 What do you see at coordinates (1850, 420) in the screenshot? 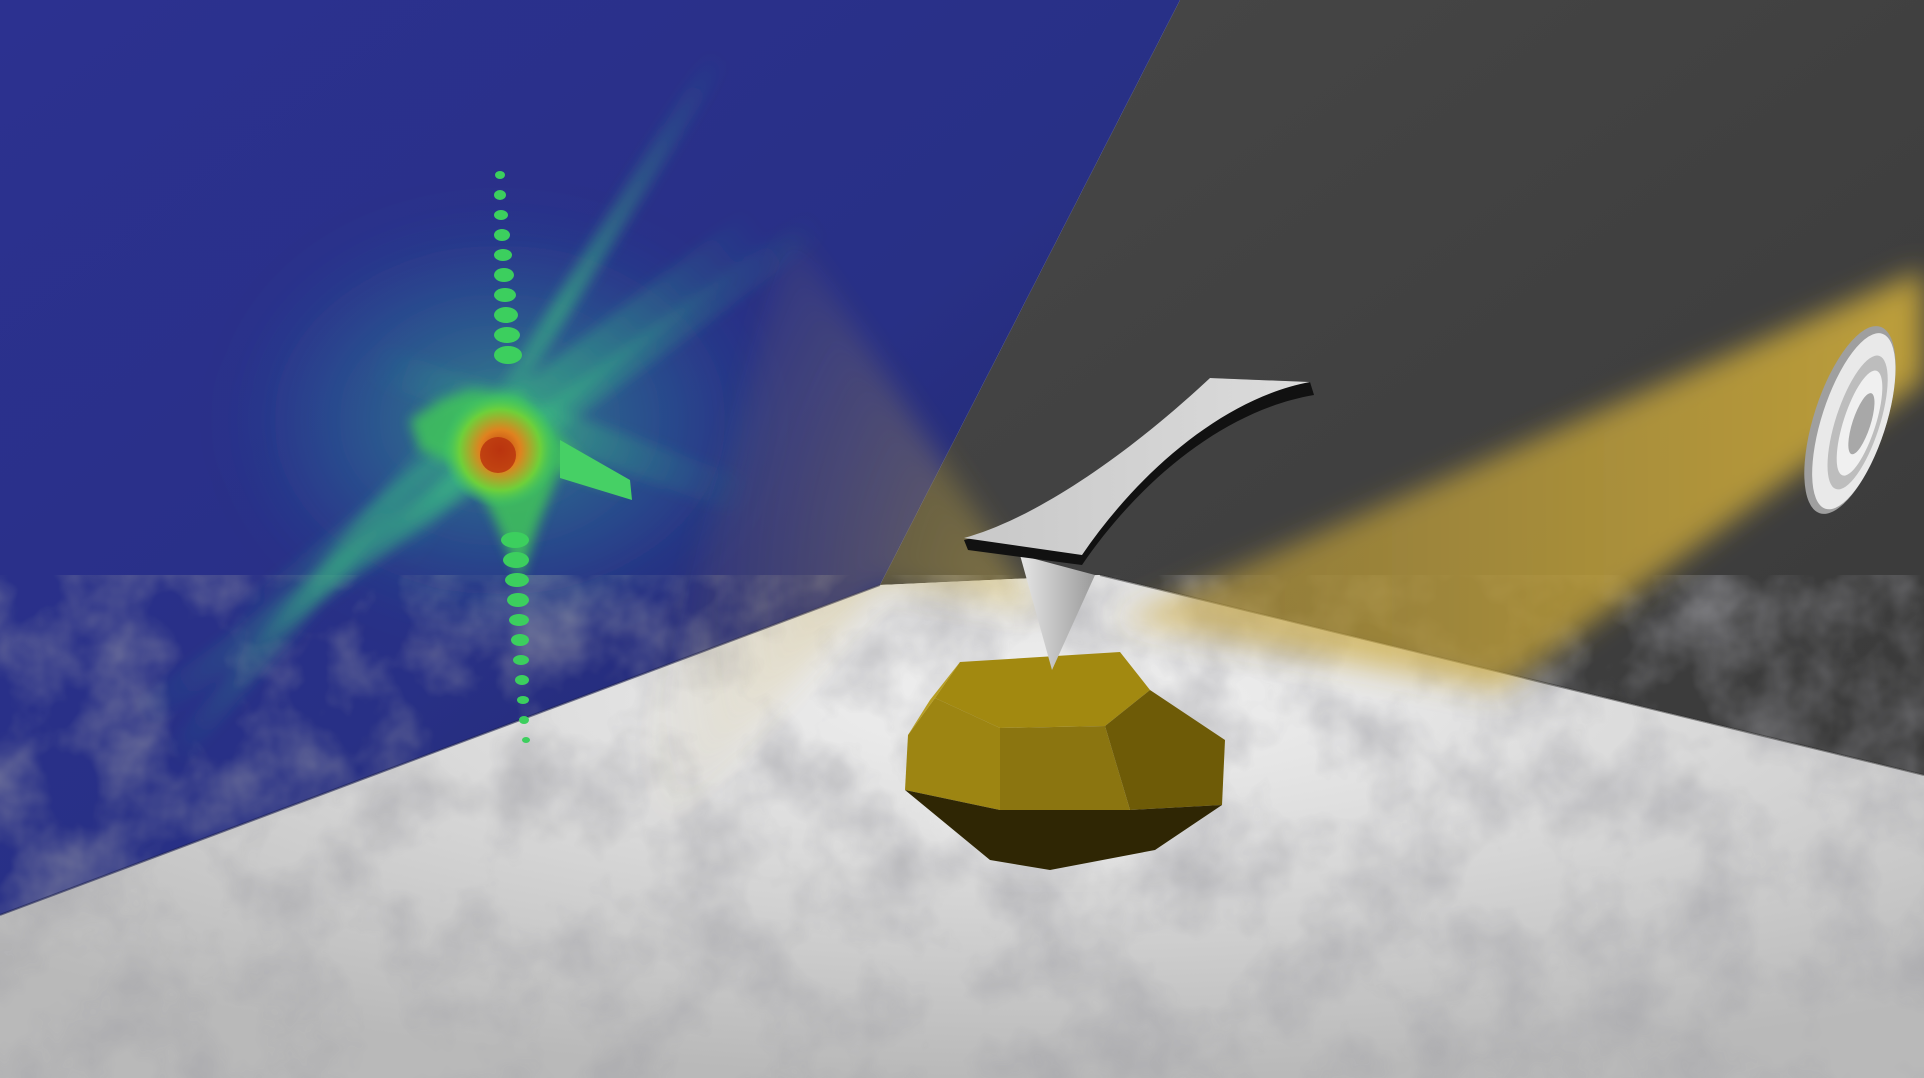
I see `detector-aperture` at bounding box center [1850, 420].